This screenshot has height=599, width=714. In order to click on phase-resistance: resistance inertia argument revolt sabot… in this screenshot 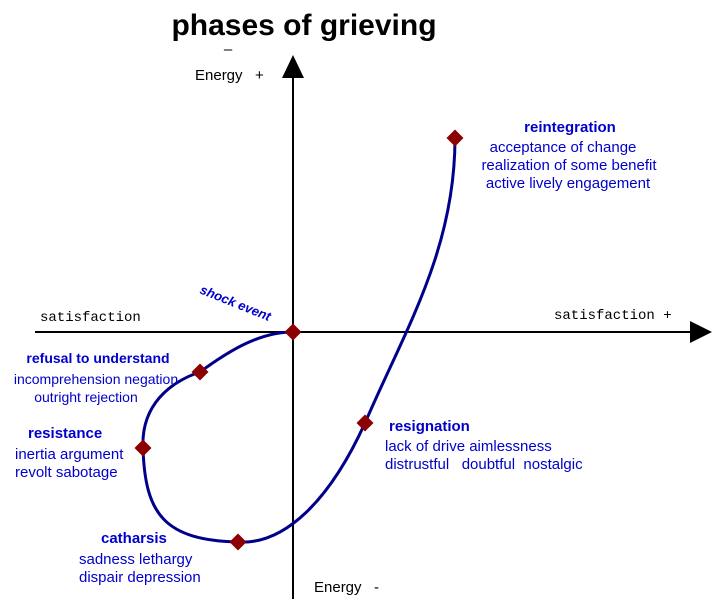, I will do `click(69, 453)`.